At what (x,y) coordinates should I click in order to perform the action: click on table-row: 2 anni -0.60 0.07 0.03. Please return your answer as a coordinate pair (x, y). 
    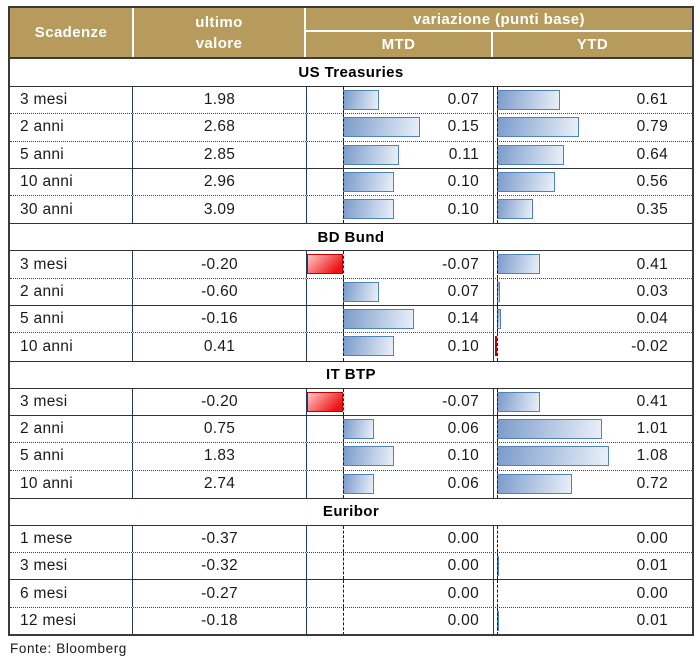
    Looking at the image, I should click on (351, 292).